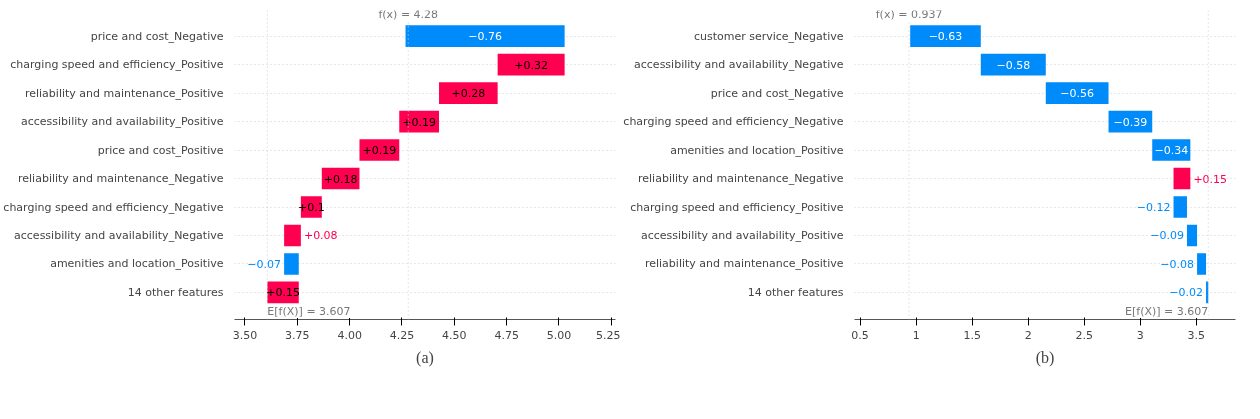  I want to click on data-label: +0.28, so click(468, 94).